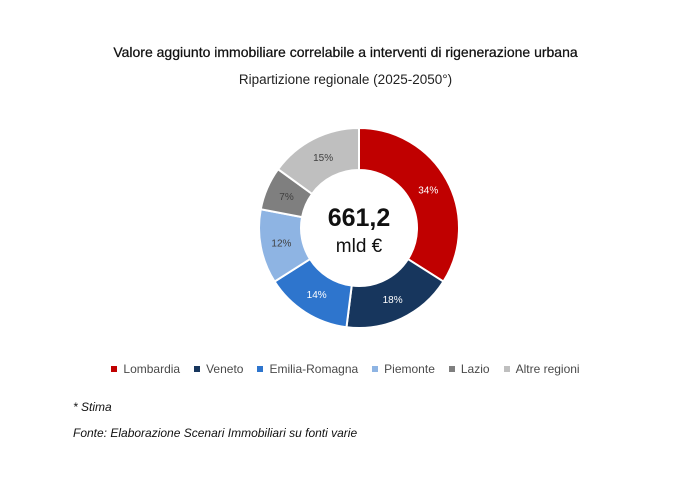  I want to click on legend-label-veneto: Veneto, so click(225, 369).